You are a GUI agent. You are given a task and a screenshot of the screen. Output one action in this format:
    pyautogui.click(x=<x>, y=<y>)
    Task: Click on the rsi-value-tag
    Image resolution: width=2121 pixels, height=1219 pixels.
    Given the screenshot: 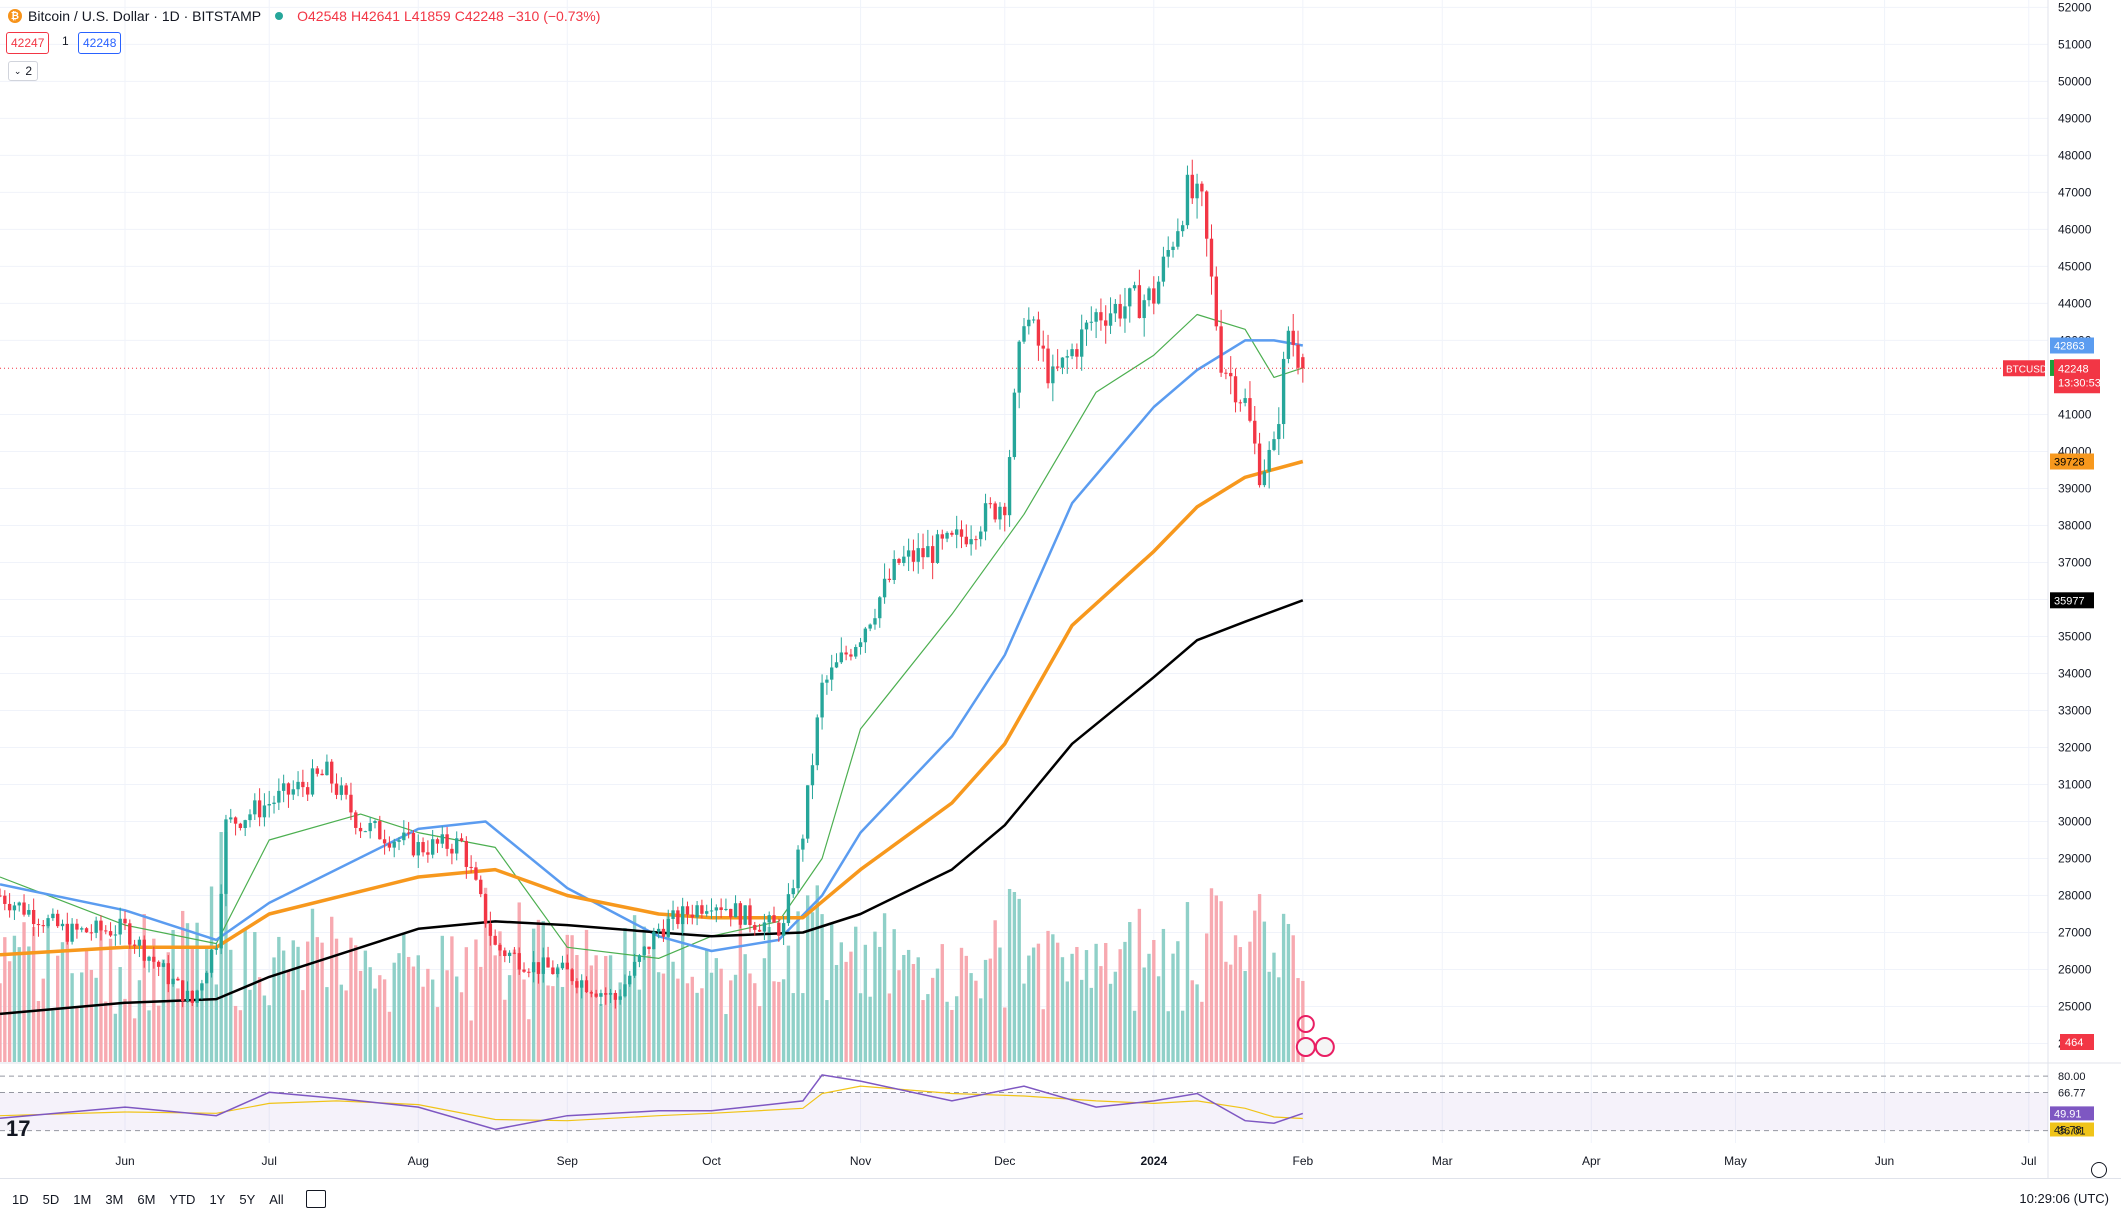 What is the action you would take?
    pyautogui.click(x=2072, y=1113)
    